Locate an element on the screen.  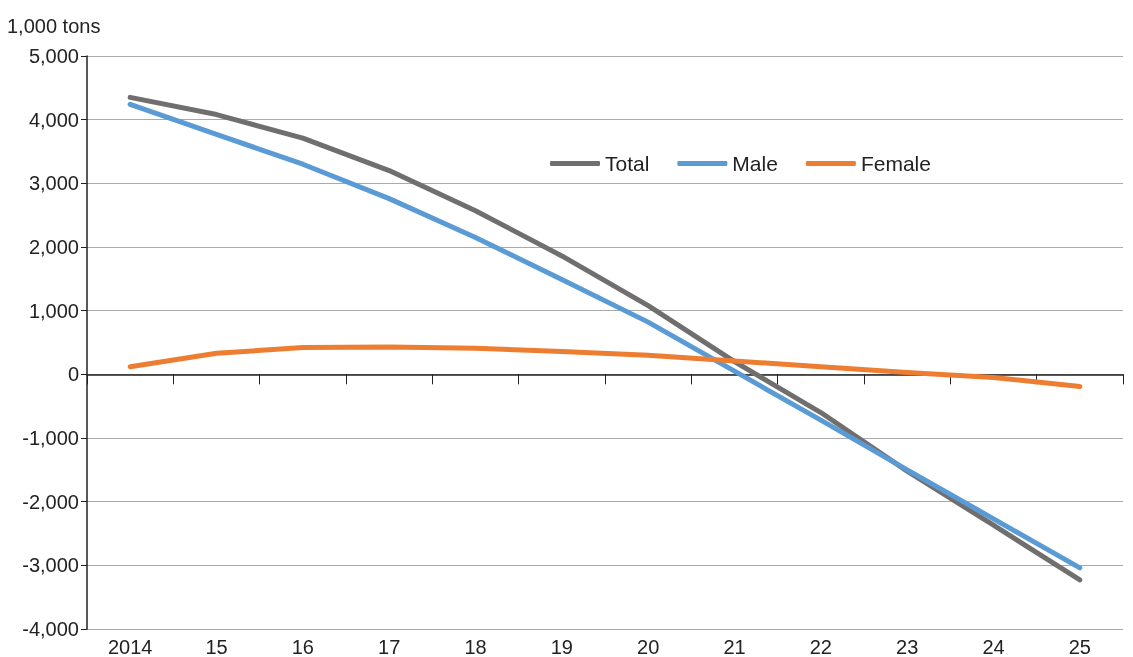
x-tick-label: 19 is located at coordinates (561, 646).